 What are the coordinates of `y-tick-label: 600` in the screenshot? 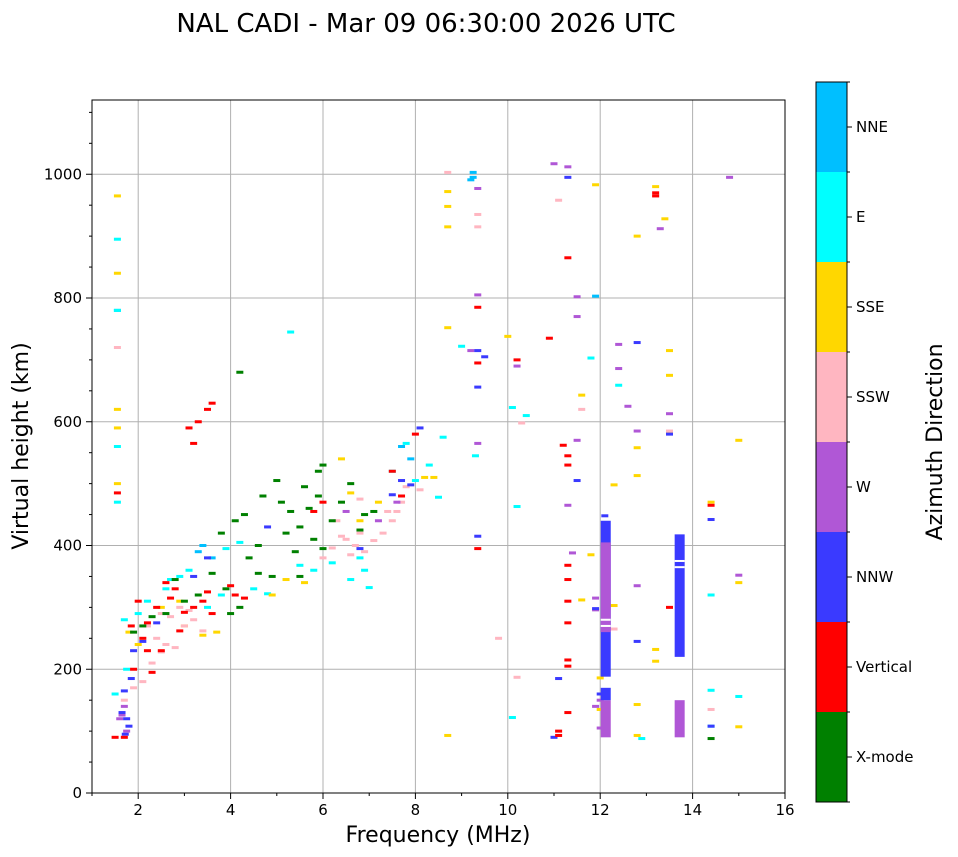 It's located at (67, 422).